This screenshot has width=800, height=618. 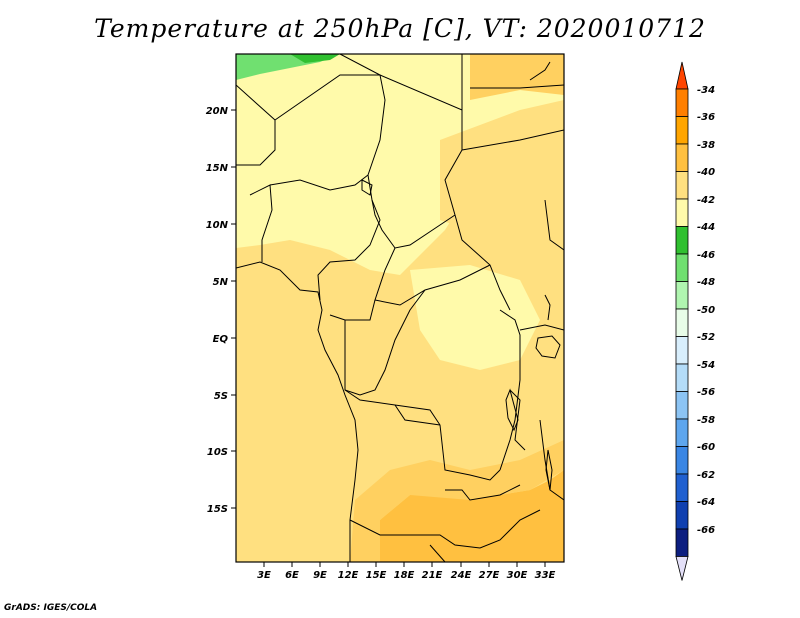 What do you see at coordinates (706, 117) in the screenshot?
I see `colorbar-label: -36` at bounding box center [706, 117].